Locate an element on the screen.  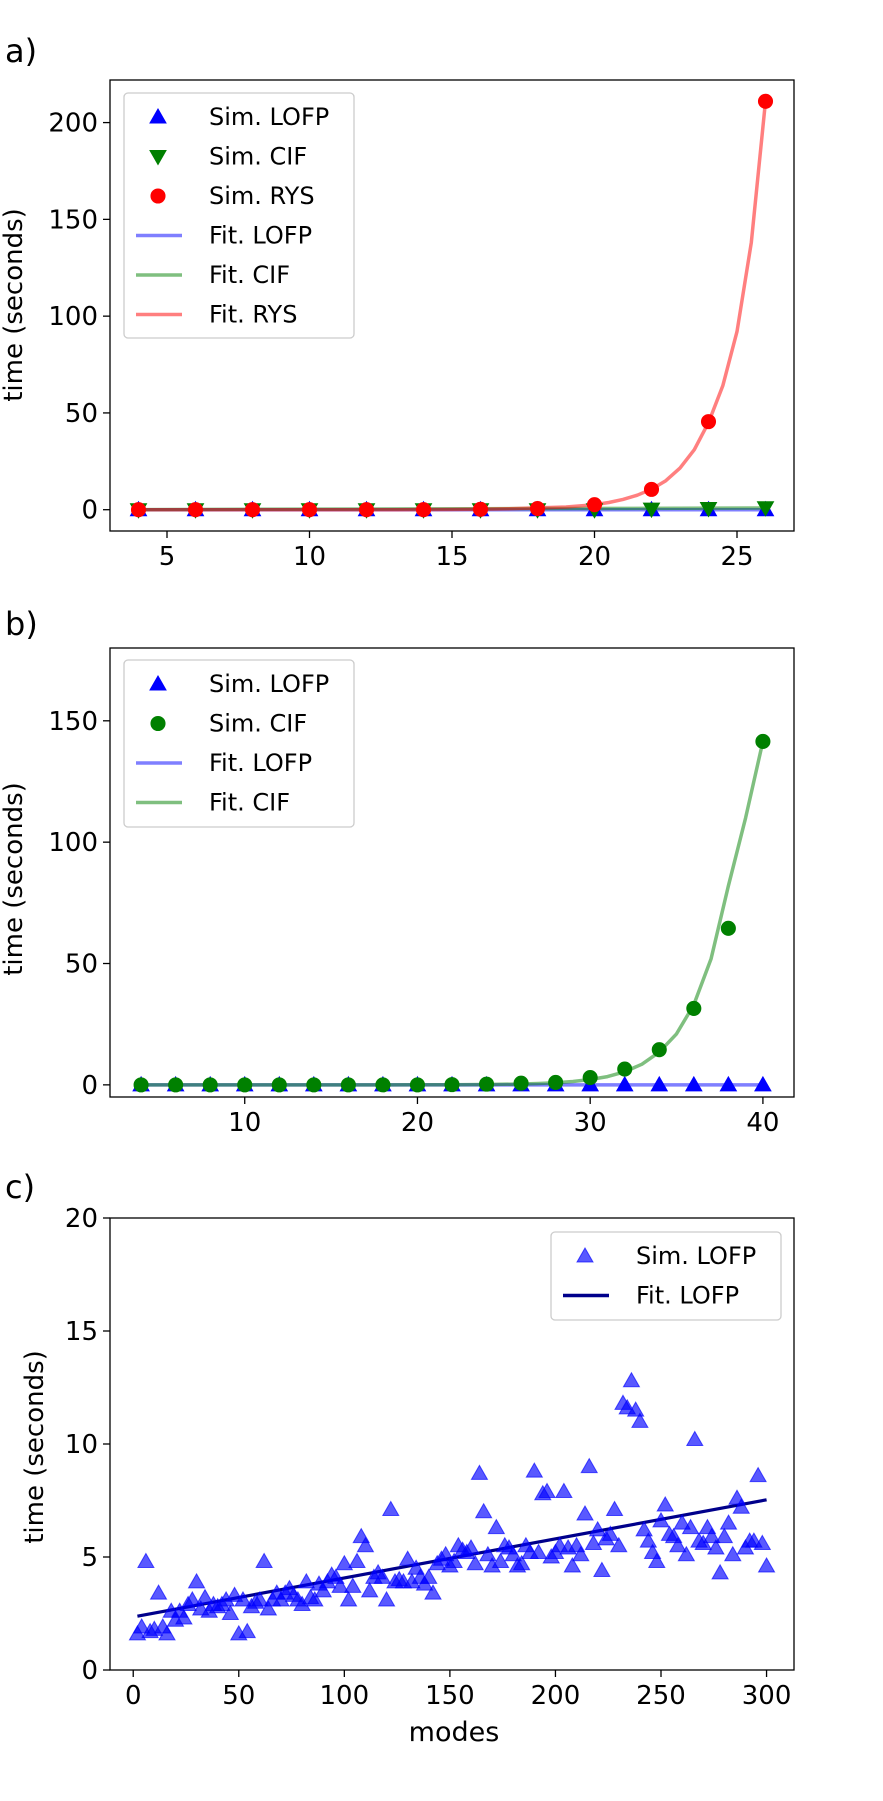
plot-area-b is located at coordinates (452, 913).